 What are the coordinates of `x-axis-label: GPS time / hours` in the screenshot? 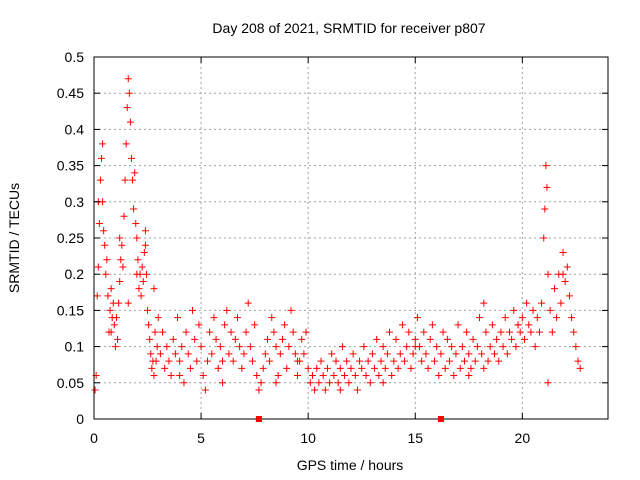 It's located at (350, 465).